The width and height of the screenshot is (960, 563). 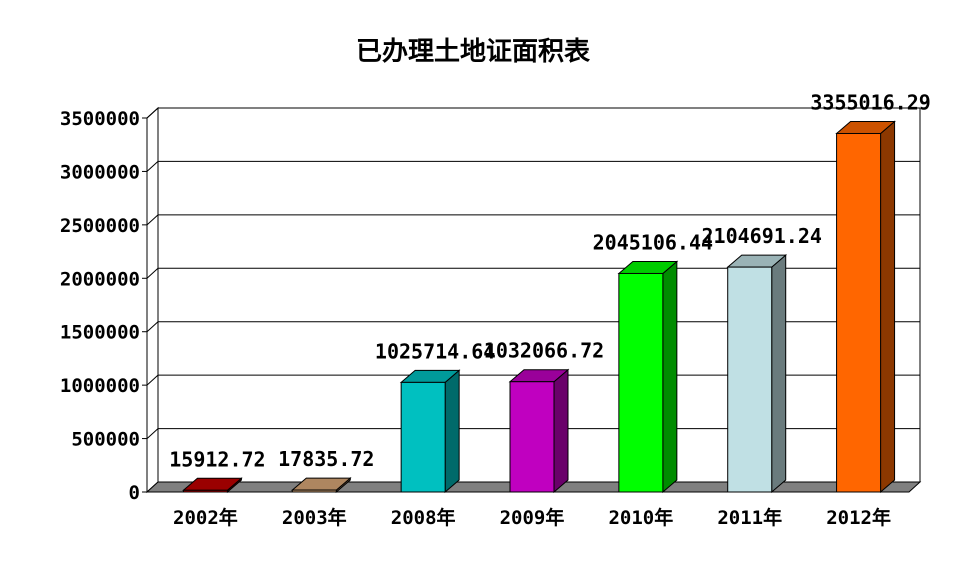 I want to click on y-tick-label: 2000000, so click(x=100, y=279).